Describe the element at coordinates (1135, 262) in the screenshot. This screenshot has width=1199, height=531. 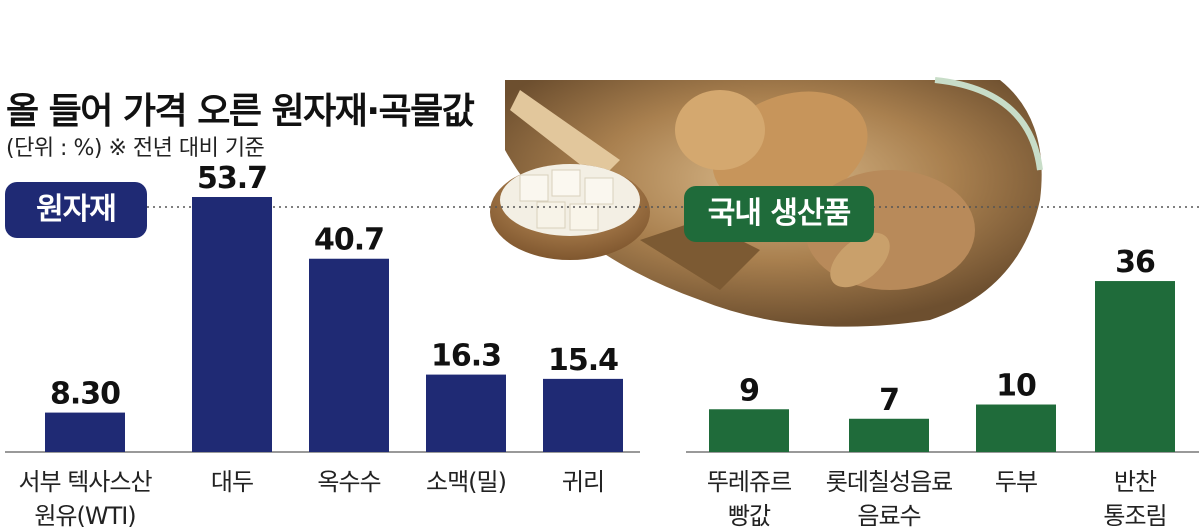
I see `domestic-value-label-3: 36` at that location.